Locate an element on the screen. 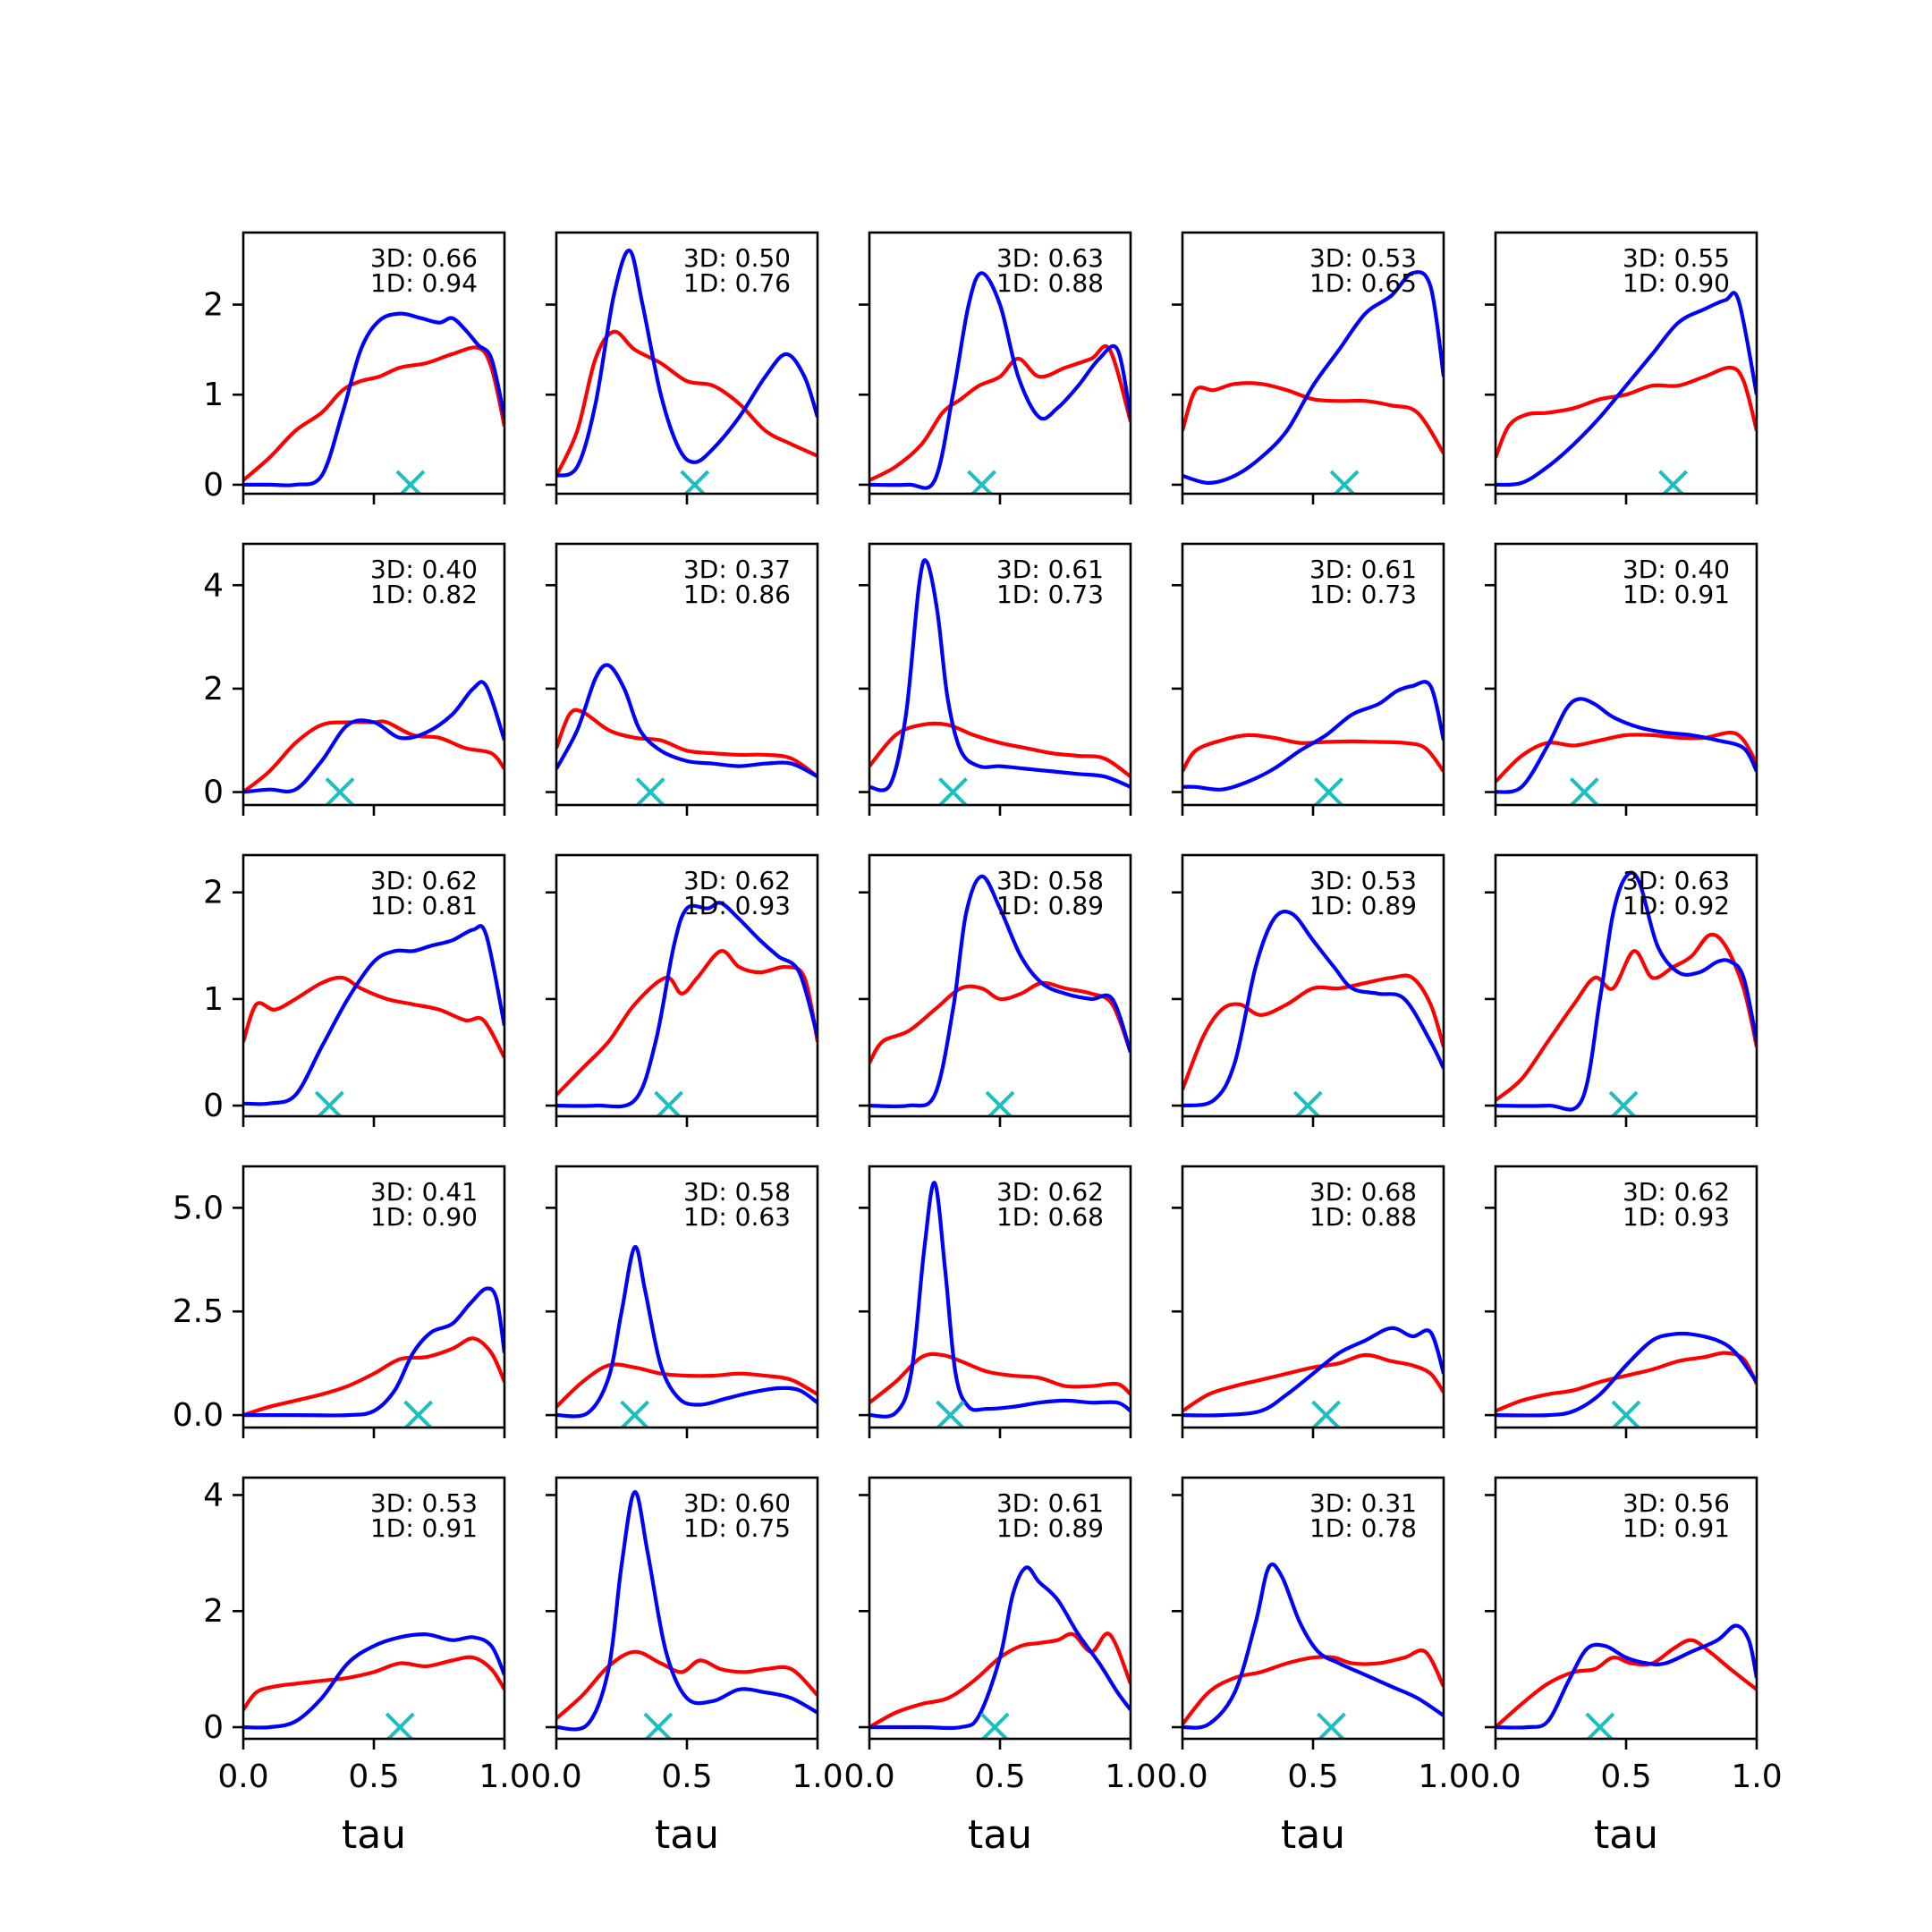 This screenshot has height=1932, width=1932. annotation-1d: 1D: 0.63 is located at coordinates (737, 1217).